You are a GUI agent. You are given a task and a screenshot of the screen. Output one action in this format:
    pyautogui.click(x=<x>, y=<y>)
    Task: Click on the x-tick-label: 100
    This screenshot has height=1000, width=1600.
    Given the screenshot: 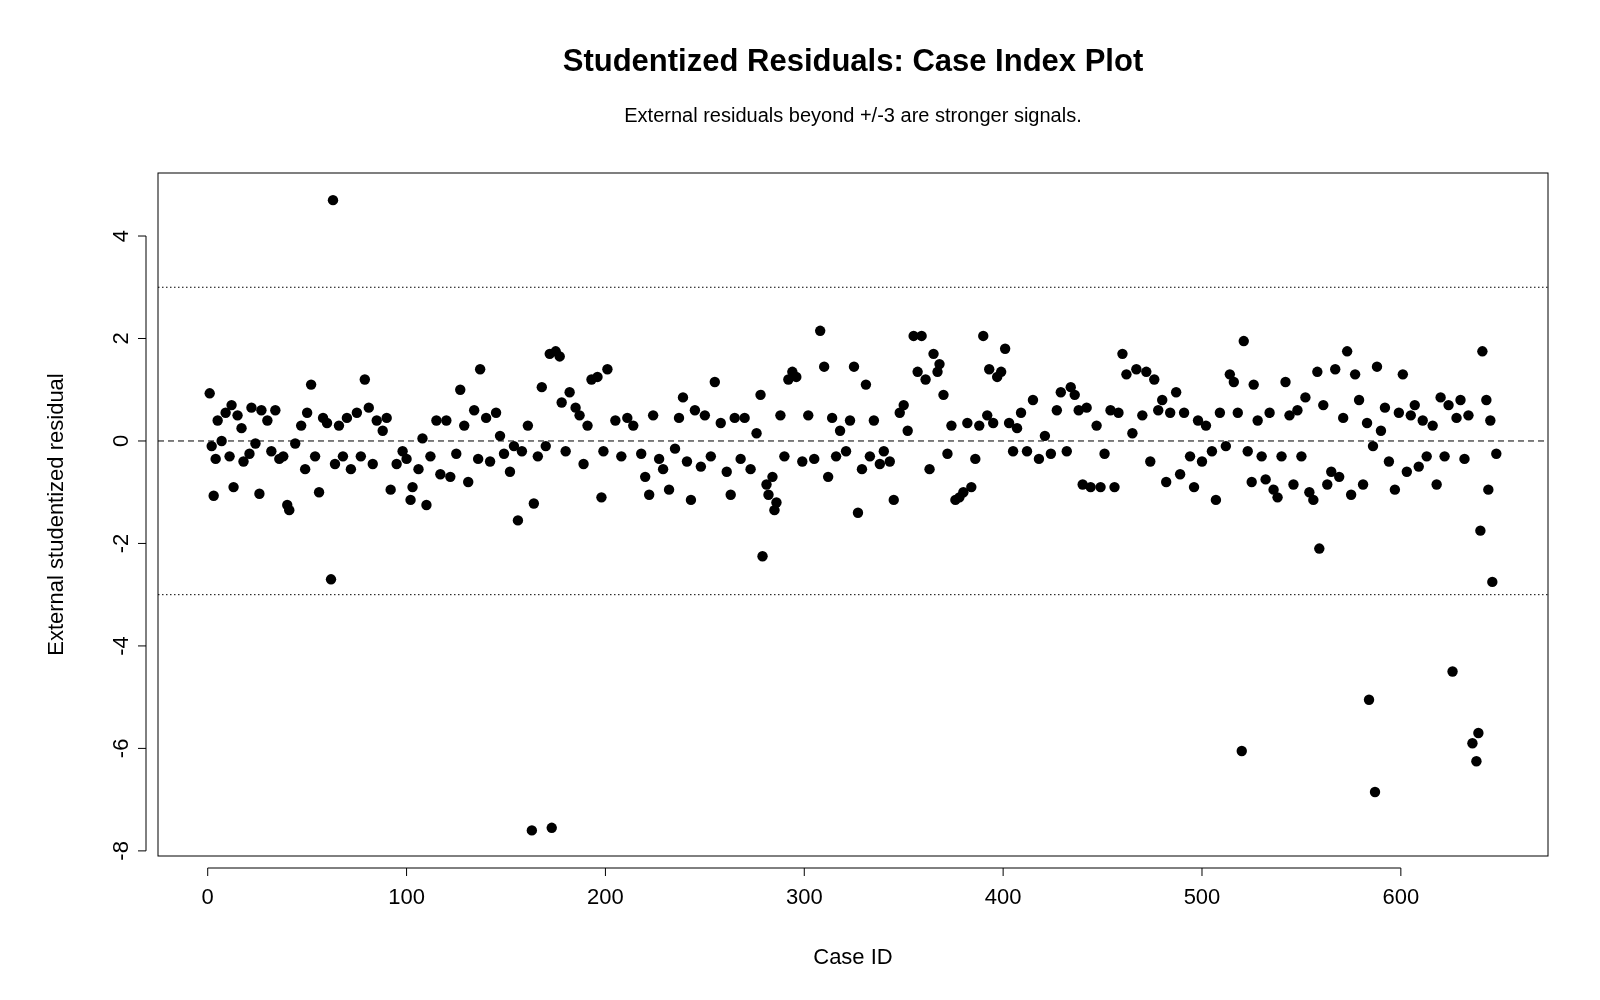 What is the action you would take?
    pyautogui.click(x=406, y=896)
    